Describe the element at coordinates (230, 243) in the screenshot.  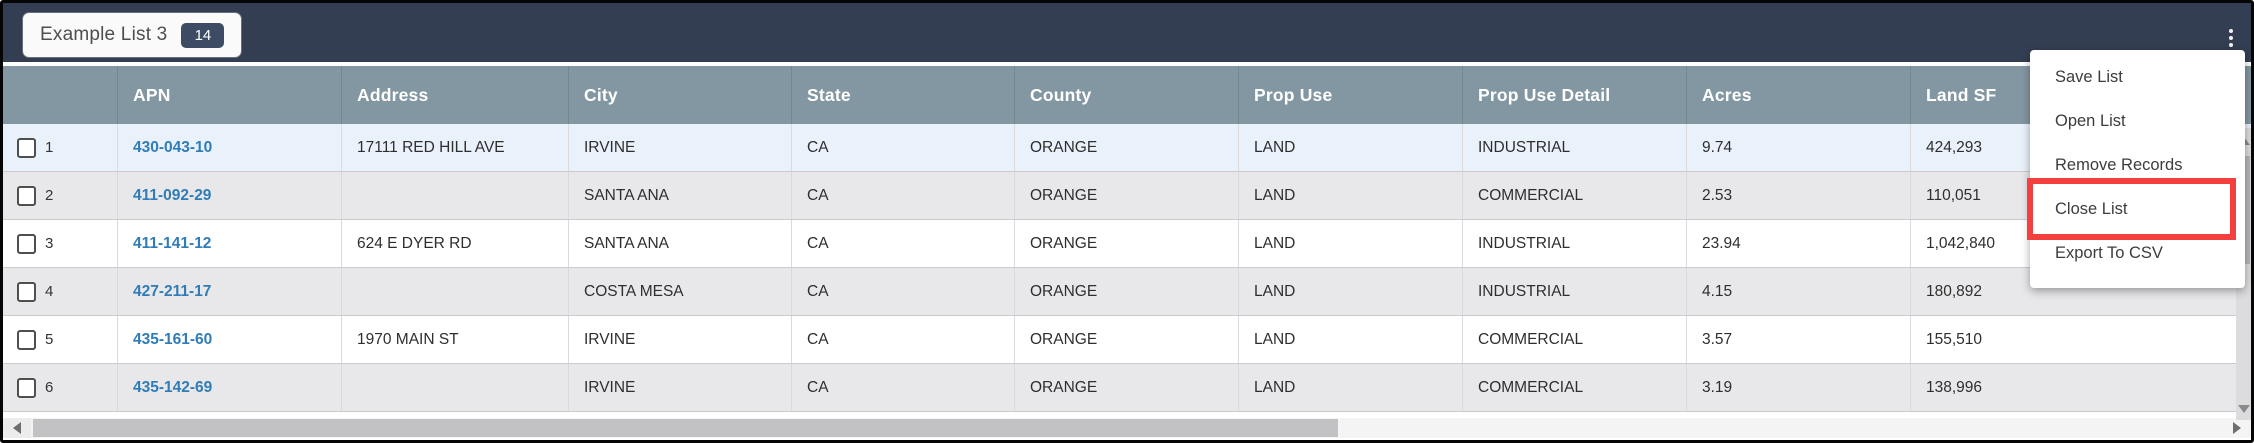
I see `apn-link: 411-141-12` at that location.